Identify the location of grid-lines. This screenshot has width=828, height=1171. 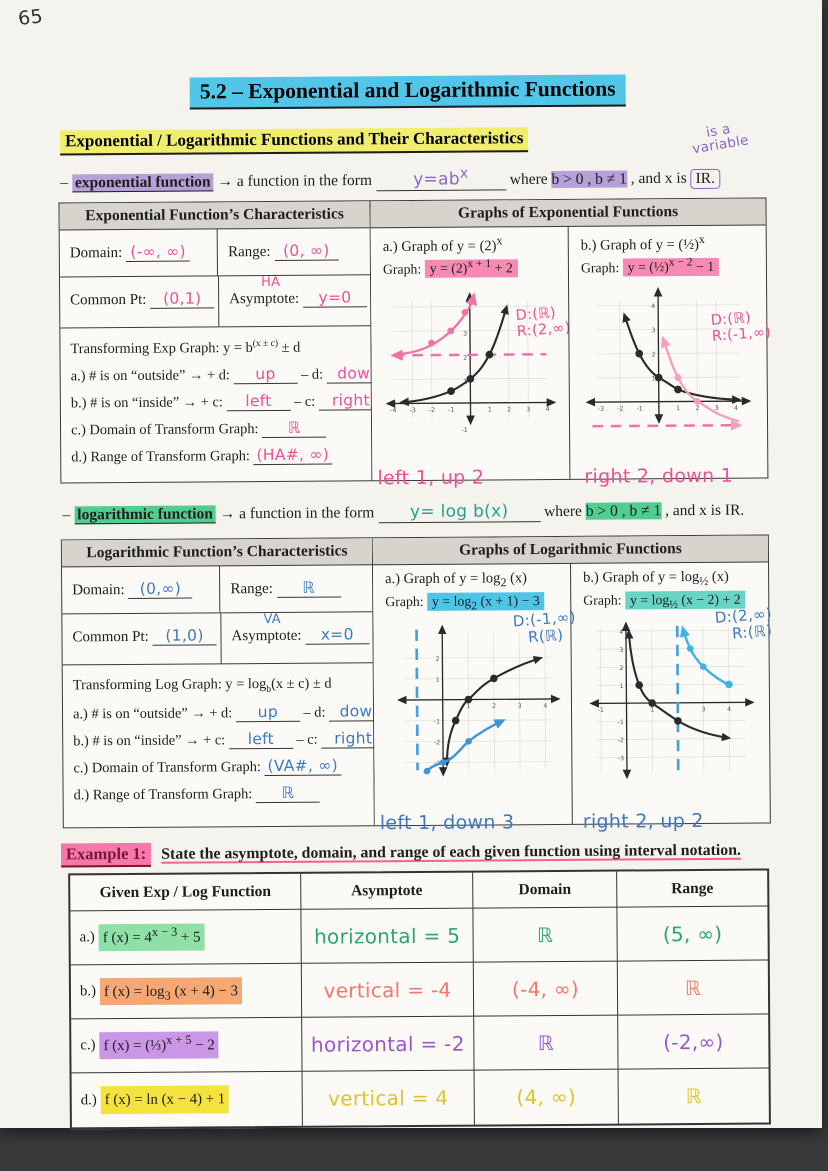
(671, 700).